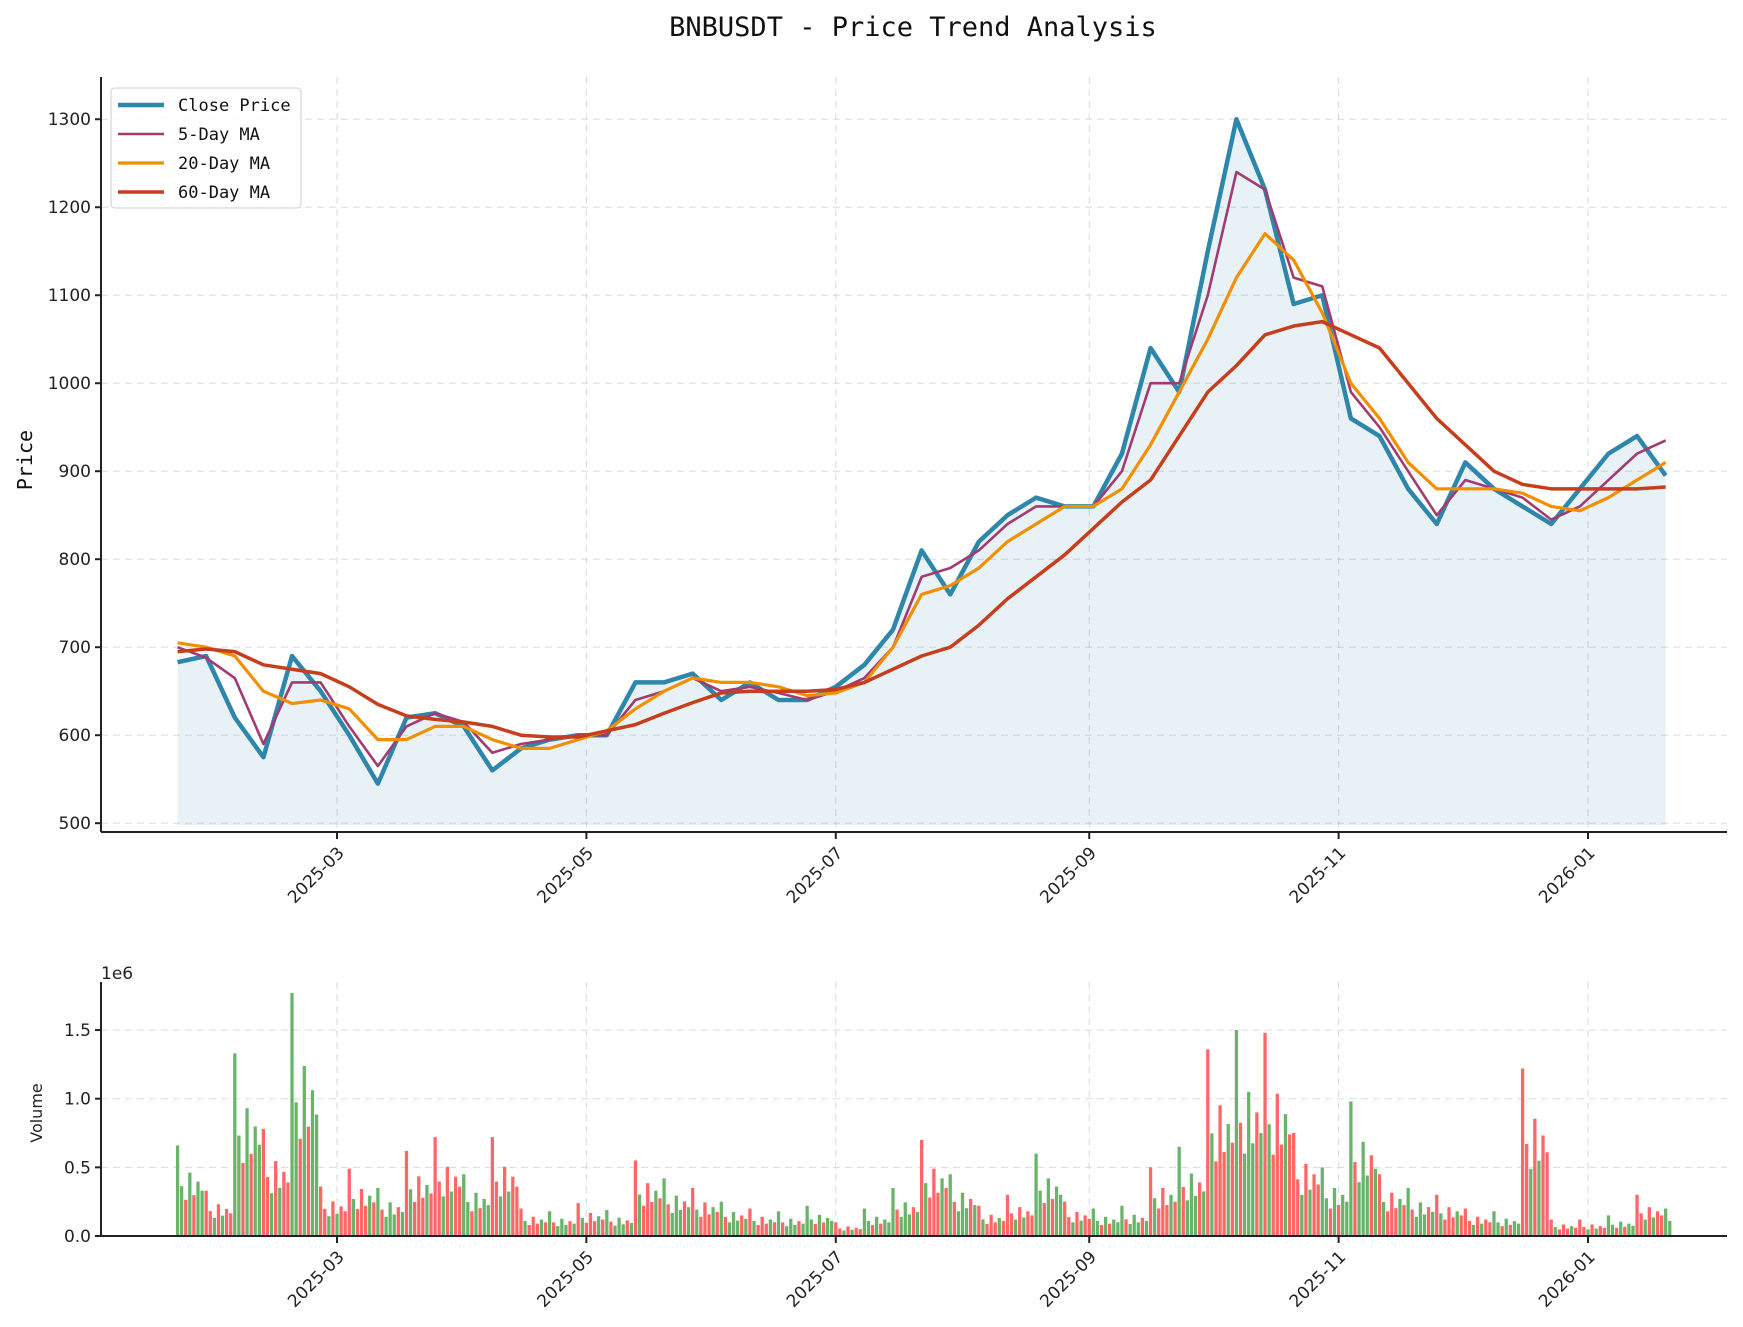 Image resolution: width=1743 pixels, height=1327 pixels. Describe the element at coordinates (69, 296) in the screenshot. I see `price-y-tick: 1100` at that location.